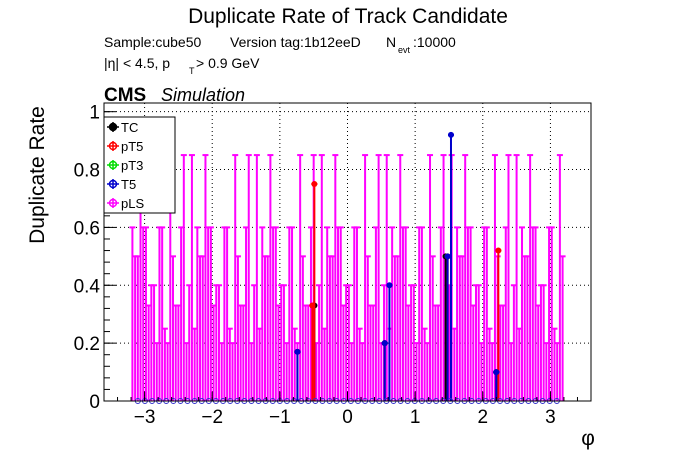  Describe the element at coordinates (132, 165) in the screenshot. I see `legend-label: pT3` at that location.